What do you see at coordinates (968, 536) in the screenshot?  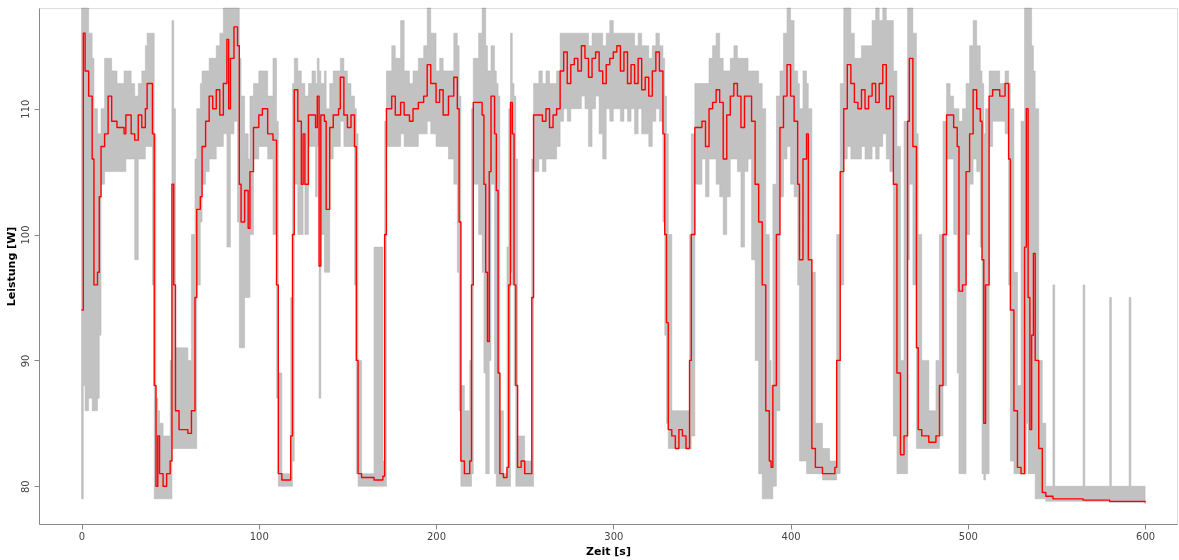 I see `x-tick-label: 500` at bounding box center [968, 536].